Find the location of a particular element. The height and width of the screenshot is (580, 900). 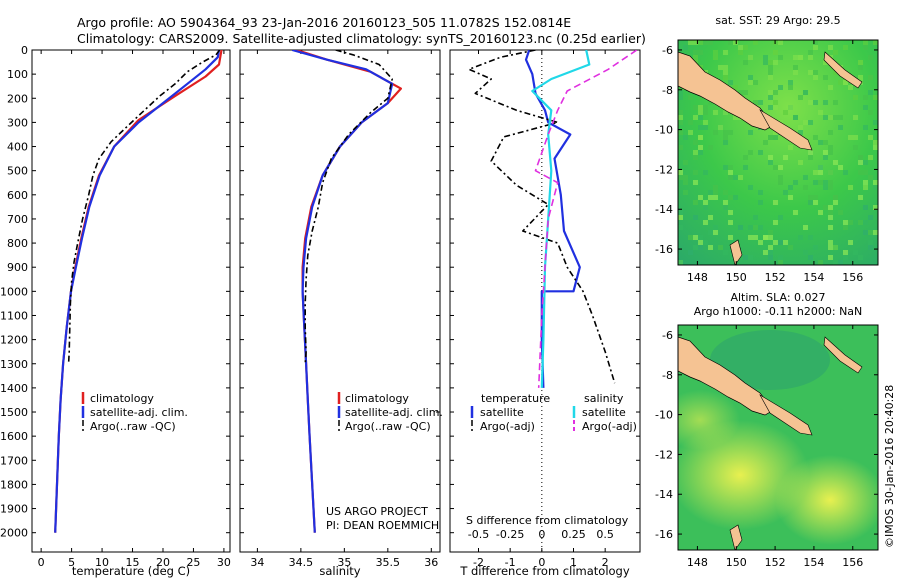

land-islands is located at coordinates (786, 130).